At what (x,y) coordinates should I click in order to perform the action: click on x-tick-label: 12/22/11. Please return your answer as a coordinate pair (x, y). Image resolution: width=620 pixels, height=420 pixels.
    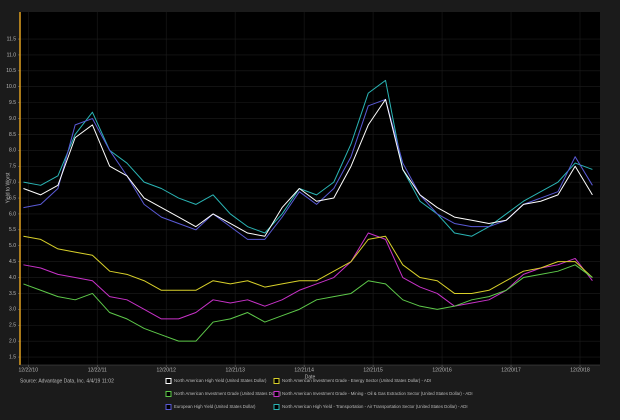
    Looking at the image, I should click on (97, 370).